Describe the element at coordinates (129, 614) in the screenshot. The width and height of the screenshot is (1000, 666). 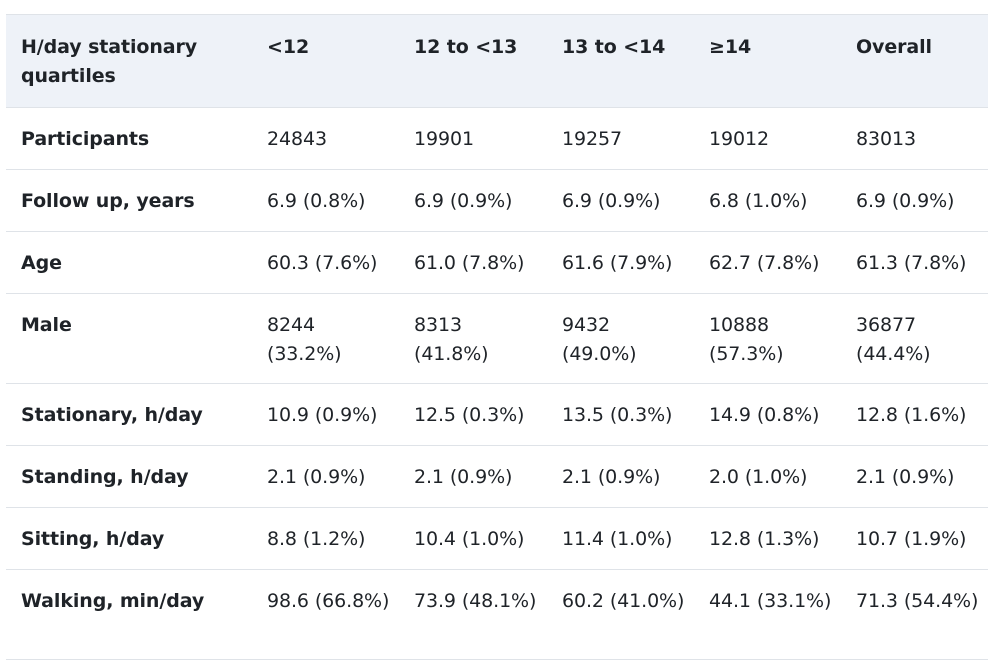
I see `row-label: Walking, min/day` at that location.